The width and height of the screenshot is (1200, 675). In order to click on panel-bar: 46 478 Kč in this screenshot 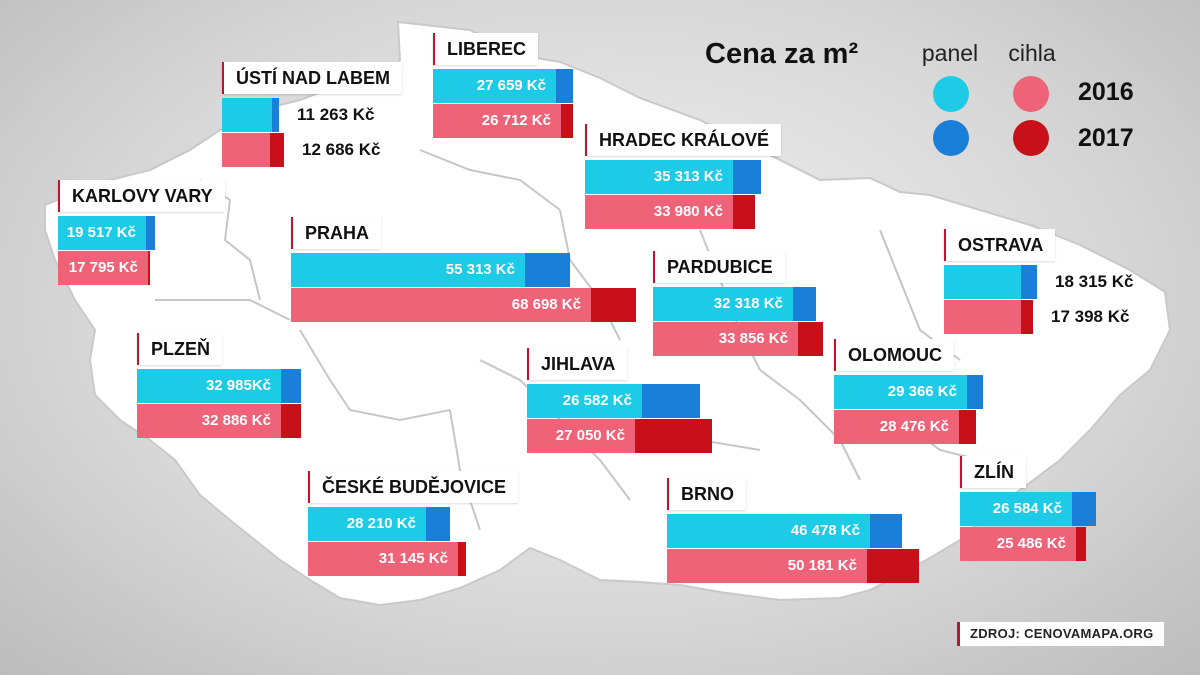, I will do `click(784, 531)`.